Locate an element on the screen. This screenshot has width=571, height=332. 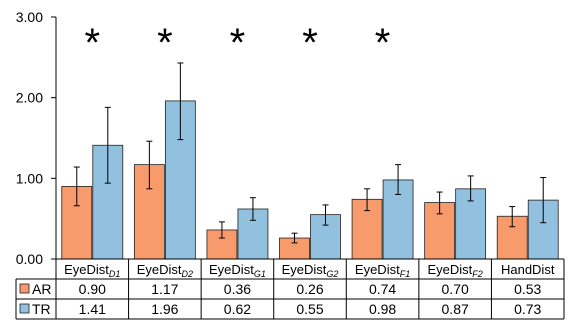
data-label: 0.36 is located at coordinates (237, 289).